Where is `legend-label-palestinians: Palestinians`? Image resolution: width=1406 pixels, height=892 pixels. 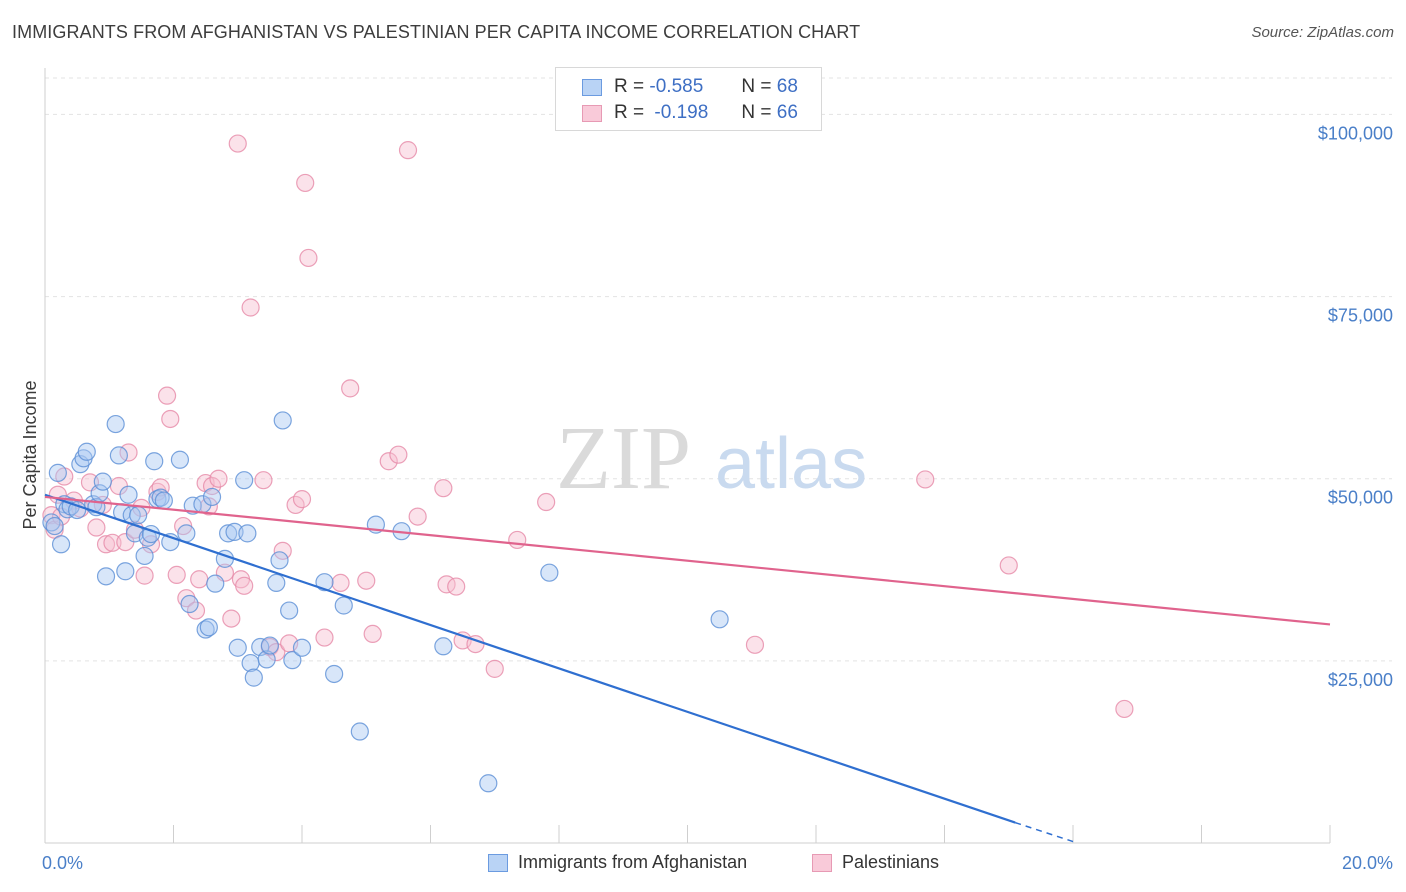
legend-label-palestinians: Palestinians is located at coordinates (891, 862).